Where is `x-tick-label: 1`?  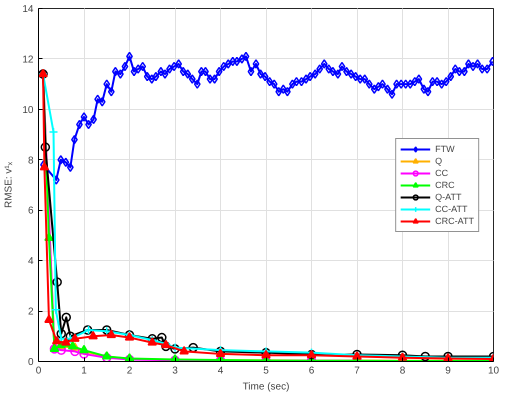
x-tick-label: 1 is located at coordinates (84, 371).